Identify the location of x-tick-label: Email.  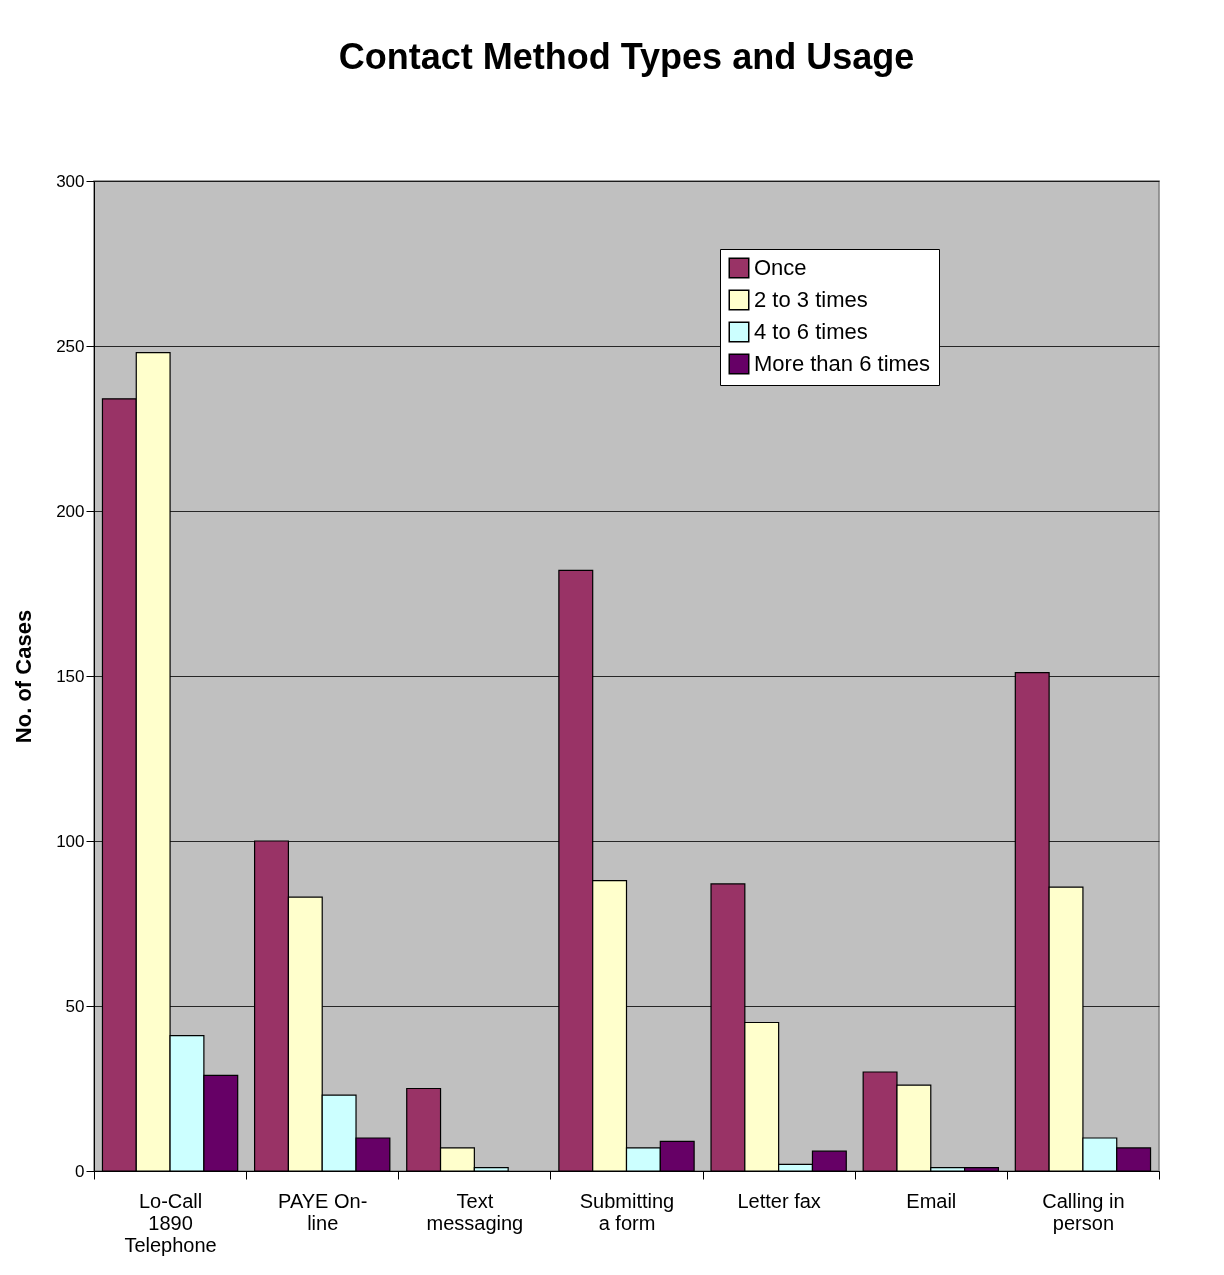
(931, 1200).